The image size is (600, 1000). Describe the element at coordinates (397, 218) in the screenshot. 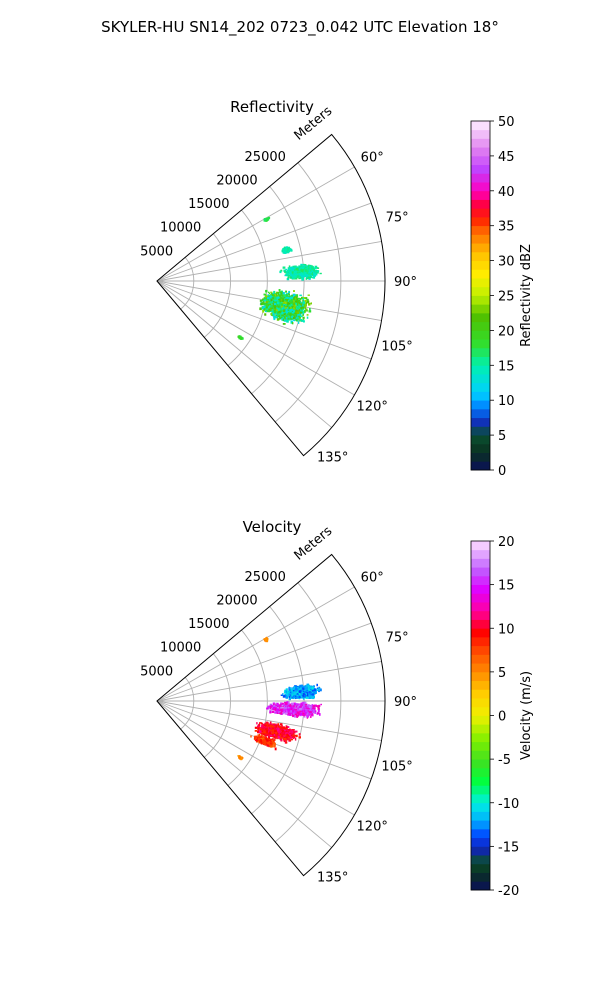

I see `azimuth-tick-label: 75°` at that location.